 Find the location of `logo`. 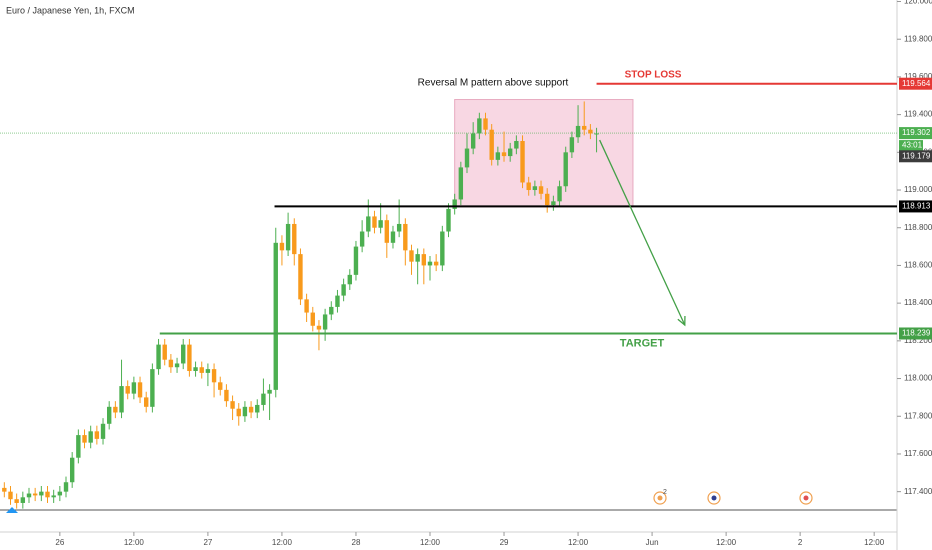

logo is located at coordinates (12, 510).